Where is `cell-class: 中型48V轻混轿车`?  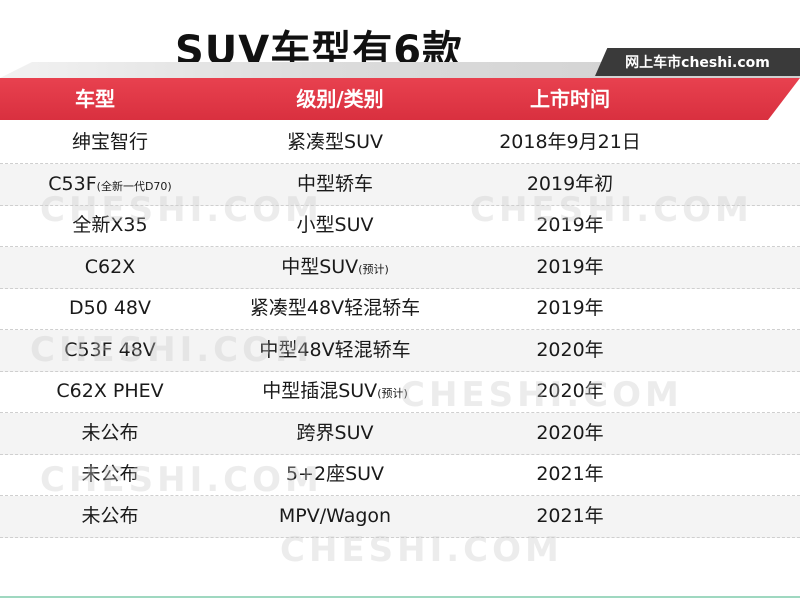
cell-class: 中型48V轻混轿车 is located at coordinates (335, 350).